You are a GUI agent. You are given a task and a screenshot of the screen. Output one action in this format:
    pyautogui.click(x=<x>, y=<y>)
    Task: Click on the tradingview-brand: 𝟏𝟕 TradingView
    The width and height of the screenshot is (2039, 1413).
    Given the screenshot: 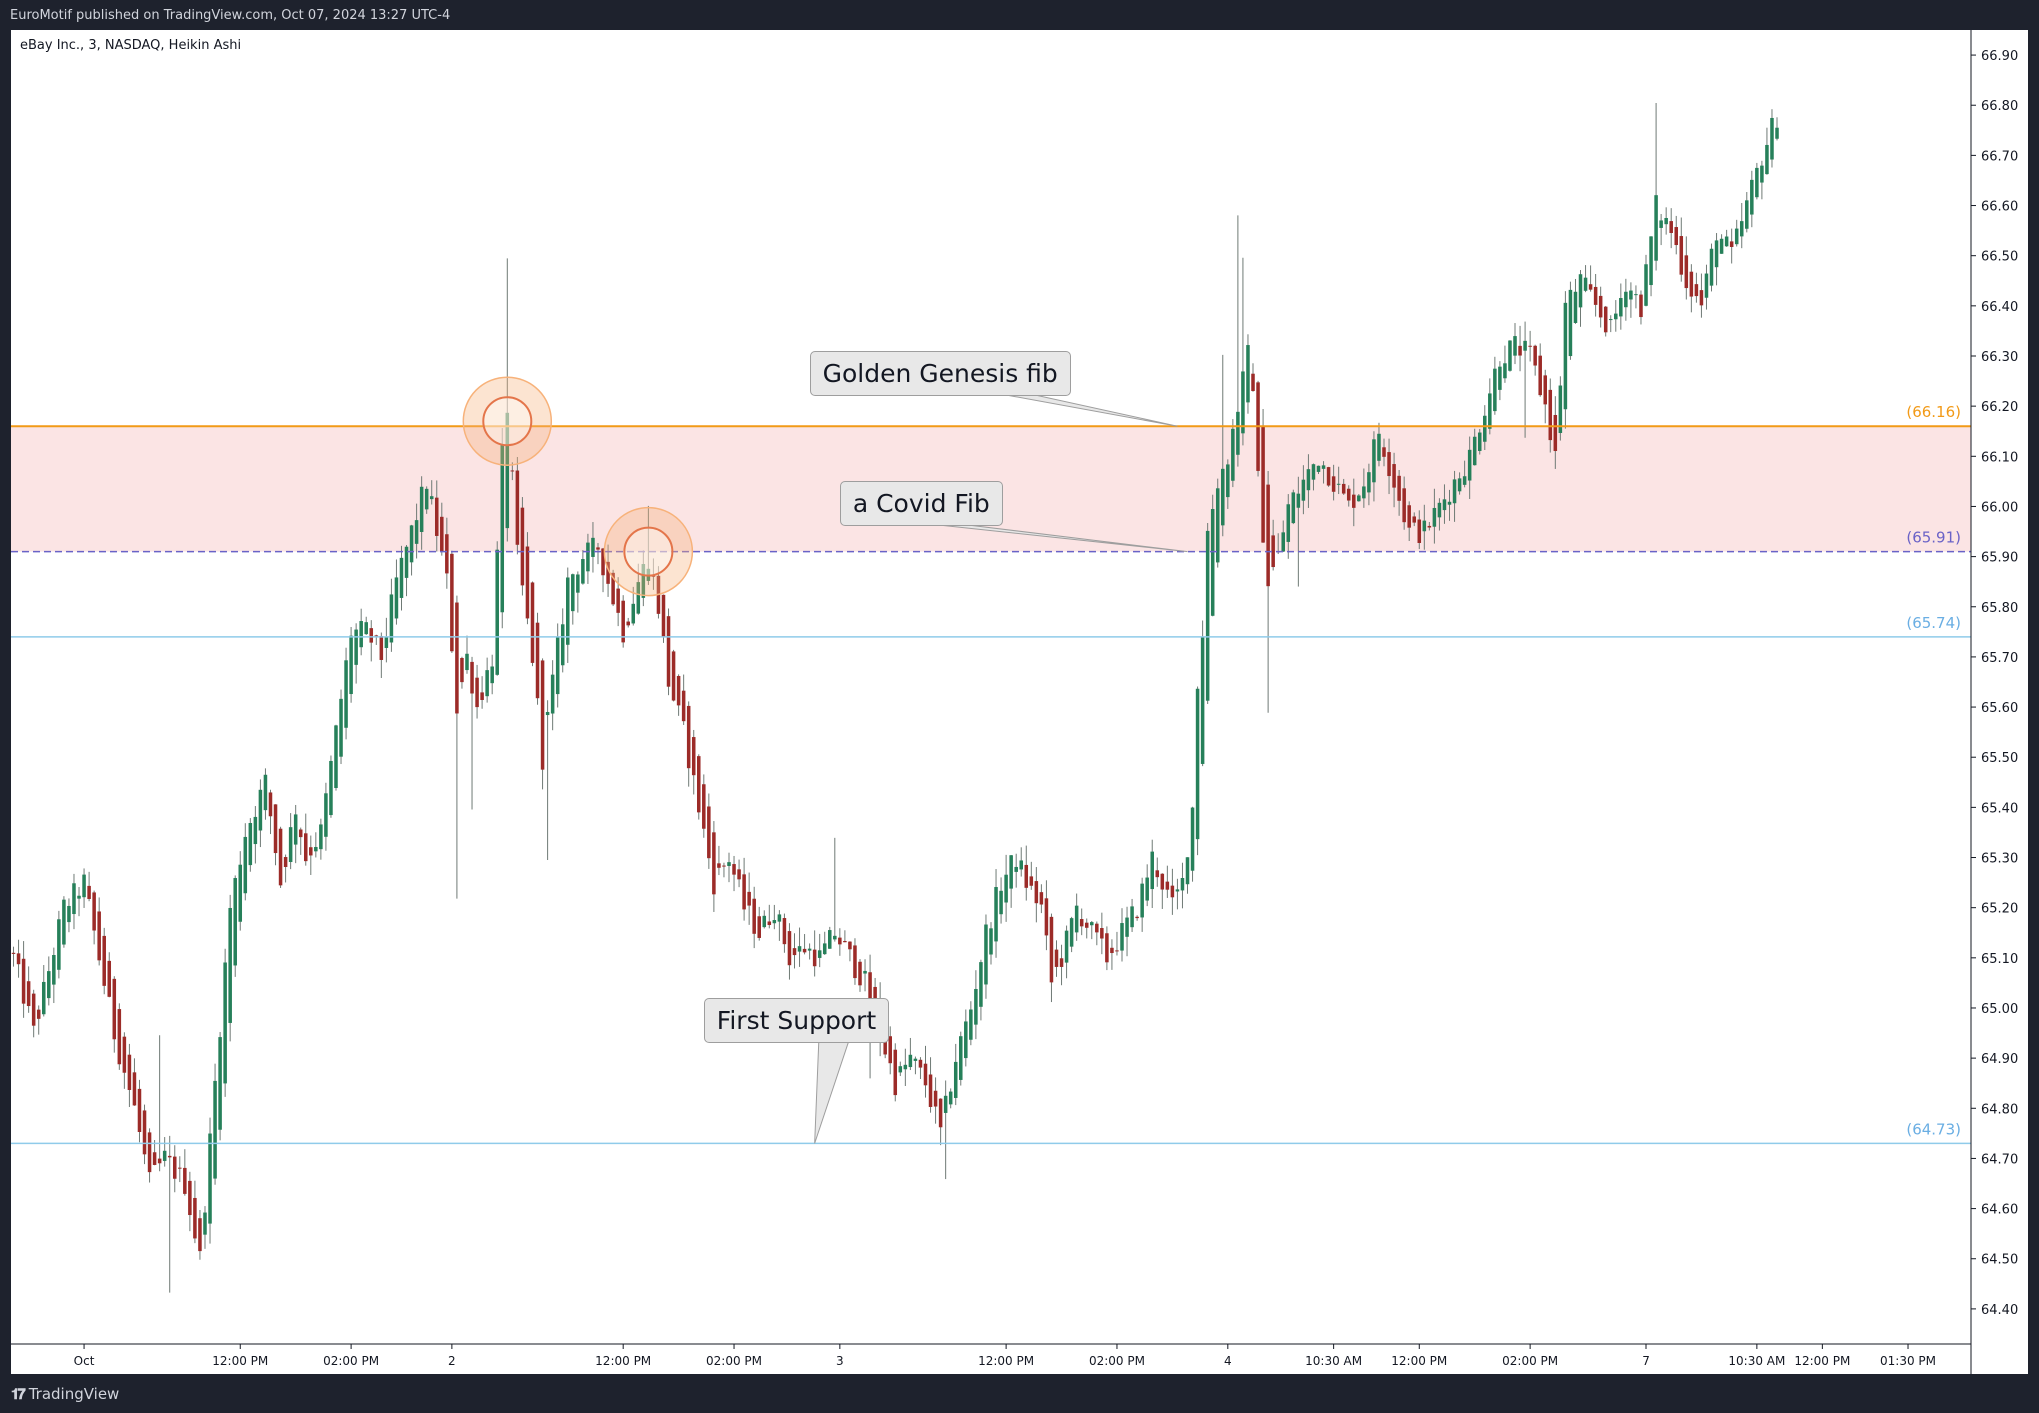 What is the action you would take?
    pyautogui.click(x=65, y=1394)
    